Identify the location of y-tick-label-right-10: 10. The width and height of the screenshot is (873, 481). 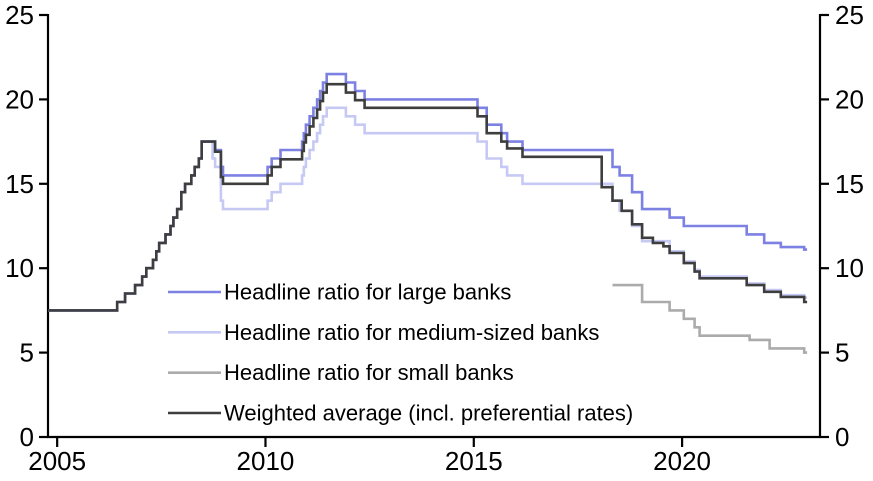
(849, 268).